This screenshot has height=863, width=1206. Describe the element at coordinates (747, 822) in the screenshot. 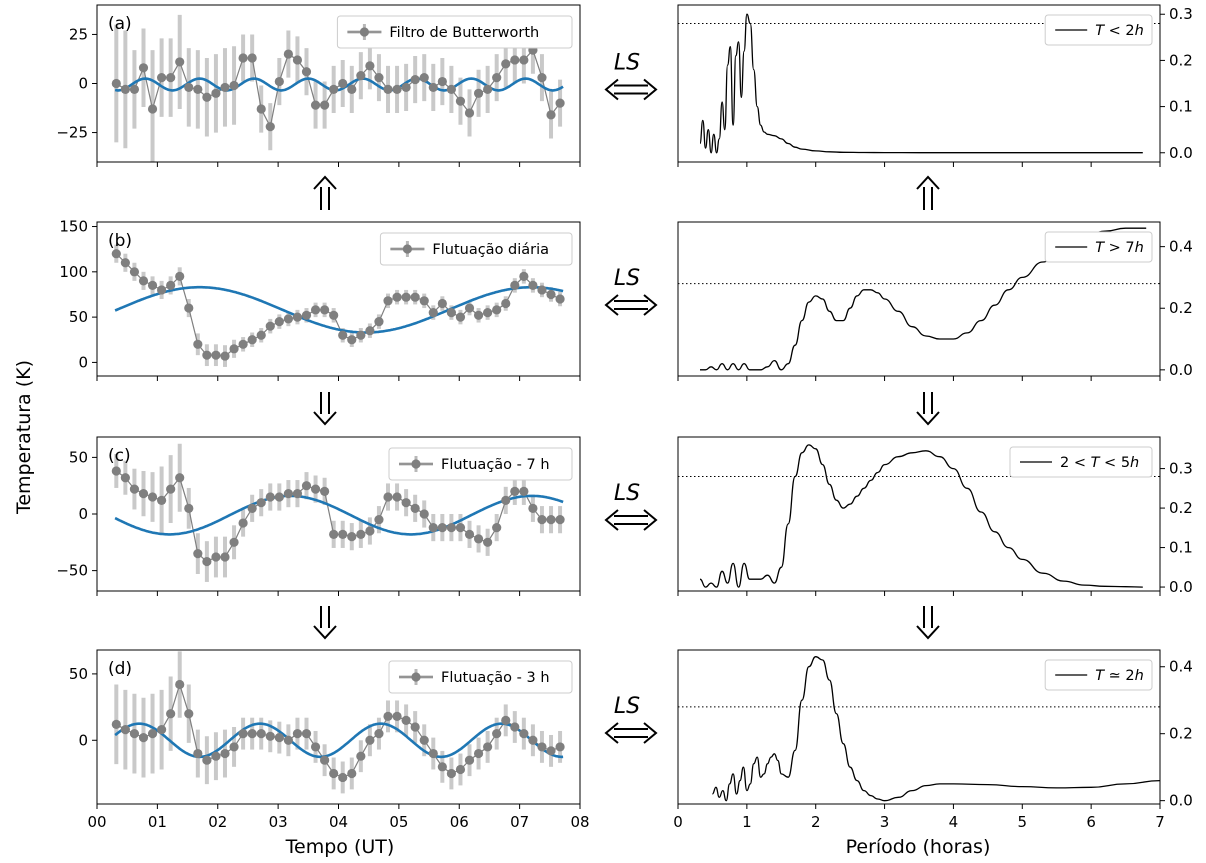

I see `x-tick-label: 1` at that location.